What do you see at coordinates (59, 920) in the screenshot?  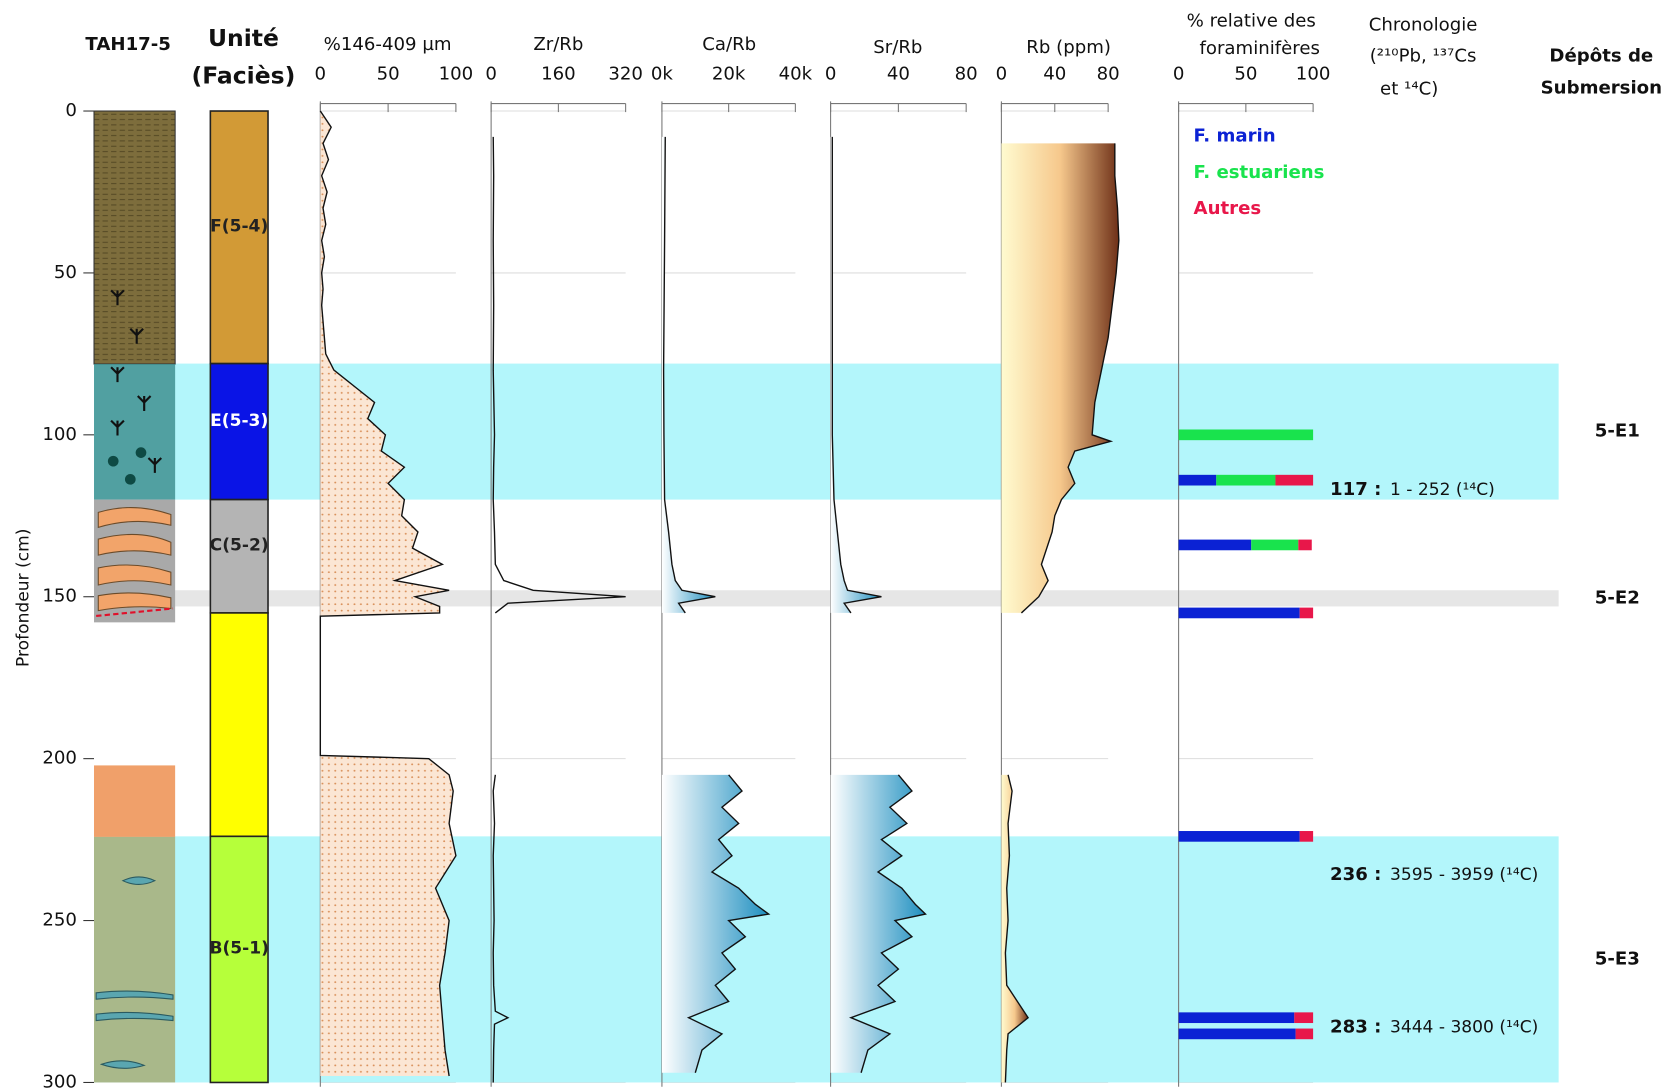 I see `y-tick-label: 250` at bounding box center [59, 920].